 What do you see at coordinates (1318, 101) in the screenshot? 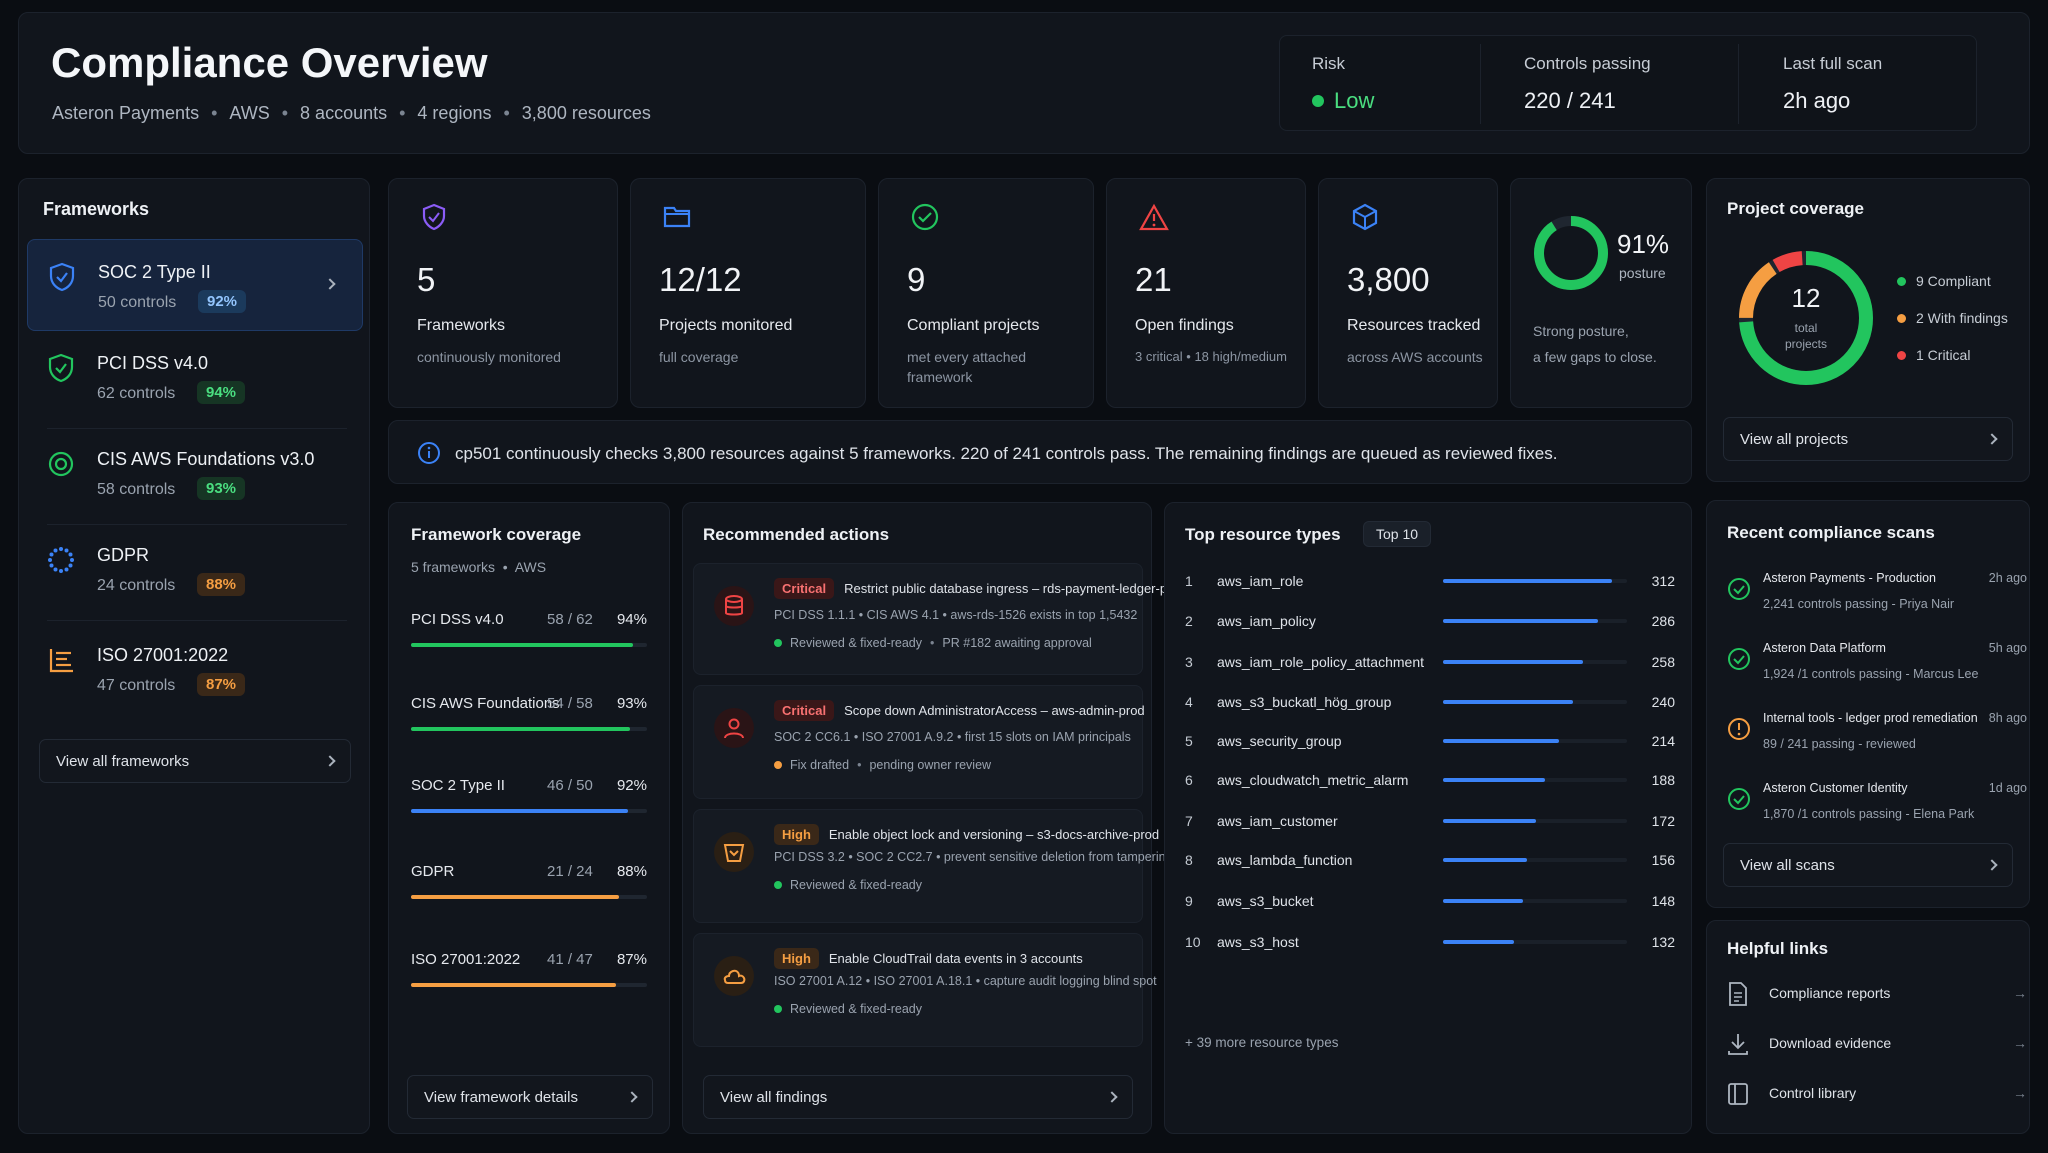
I see `risk-dot` at bounding box center [1318, 101].